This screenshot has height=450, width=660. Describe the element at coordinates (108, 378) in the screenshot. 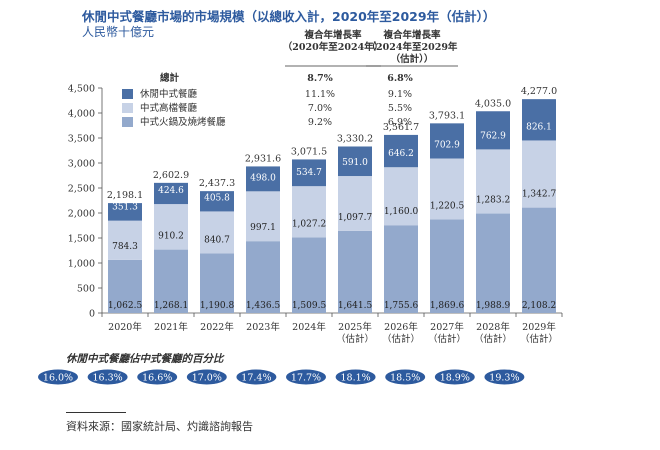

I see `share-pill-label: 16.3%` at that location.